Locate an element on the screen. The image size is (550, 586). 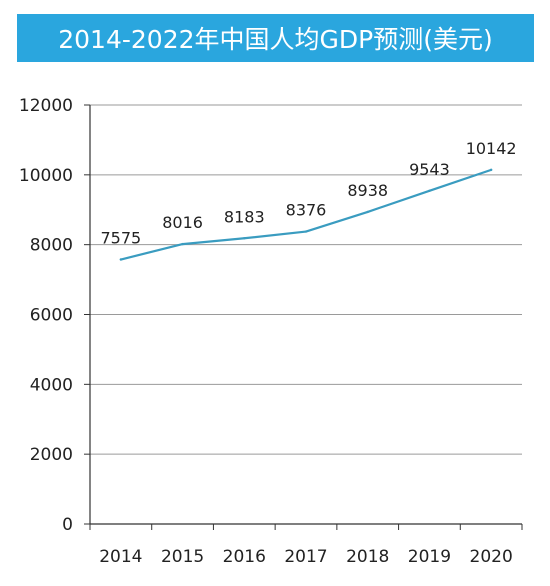
x-tick-label: 2017 is located at coordinates (305, 557).